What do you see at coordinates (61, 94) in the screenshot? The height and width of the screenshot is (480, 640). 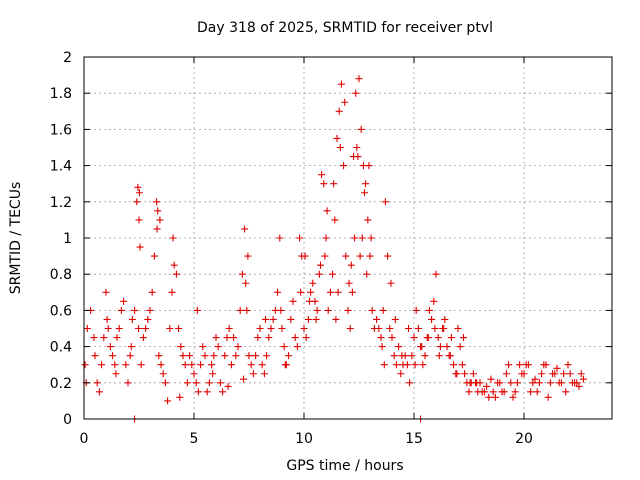 I see `y-tick-label: 1.8` at bounding box center [61, 94].